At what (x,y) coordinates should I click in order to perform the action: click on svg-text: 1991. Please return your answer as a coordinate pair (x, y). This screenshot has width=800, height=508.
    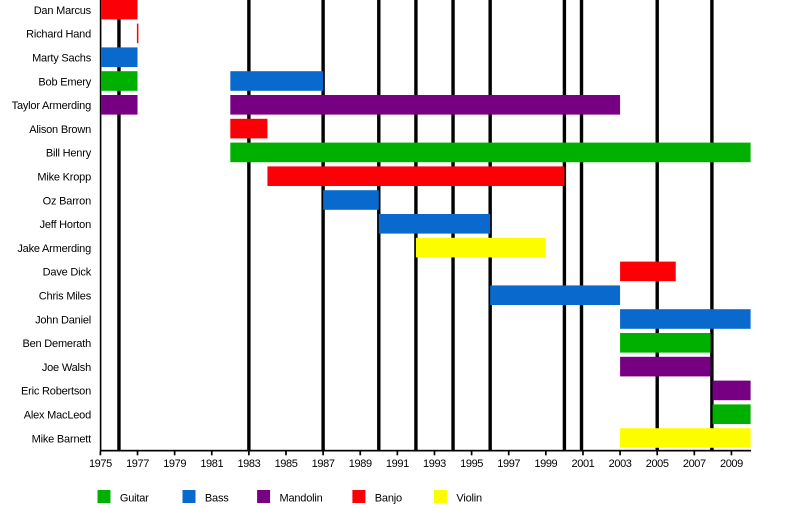
    Looking at the image, I should click on (397, 464).